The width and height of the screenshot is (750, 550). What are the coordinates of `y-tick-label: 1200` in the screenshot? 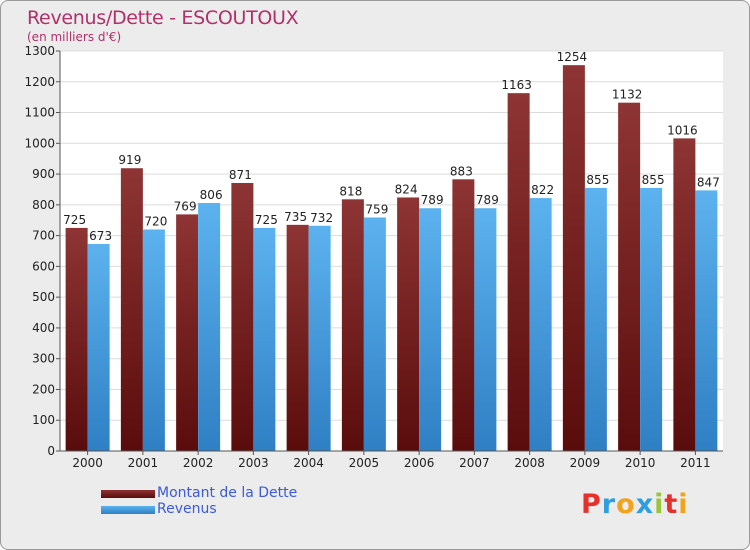 It's located at (39, 82).